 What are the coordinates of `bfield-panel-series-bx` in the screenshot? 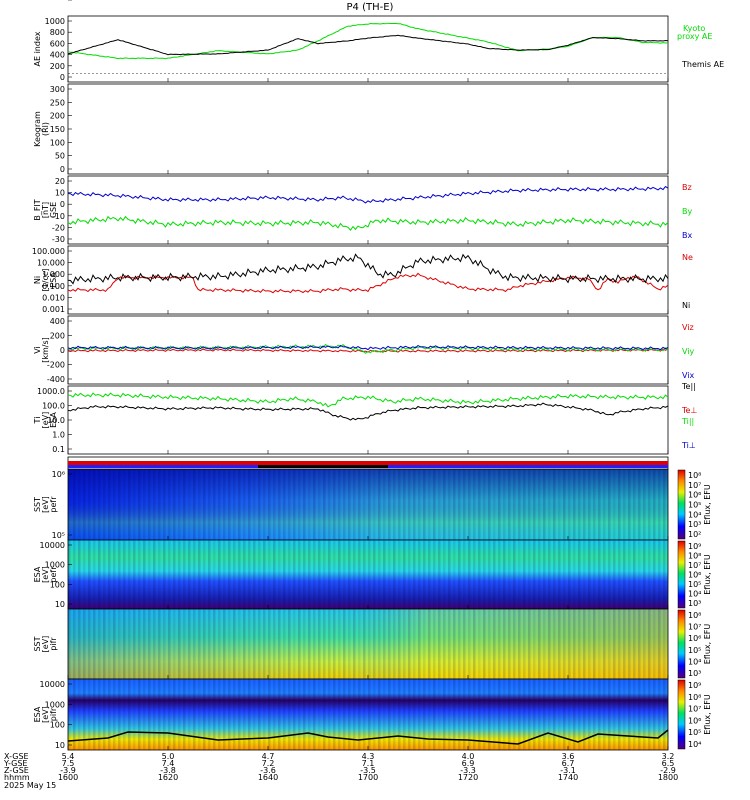 It's located at (368, 194).